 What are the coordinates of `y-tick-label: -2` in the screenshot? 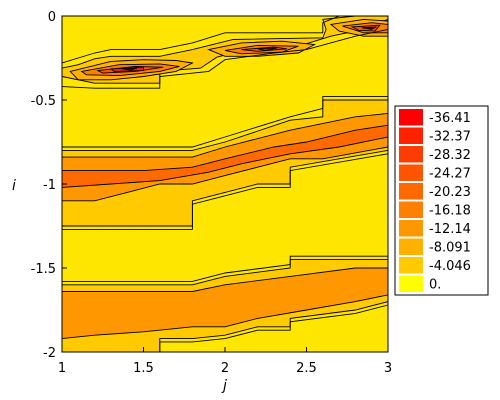 It's located at (49, 353).